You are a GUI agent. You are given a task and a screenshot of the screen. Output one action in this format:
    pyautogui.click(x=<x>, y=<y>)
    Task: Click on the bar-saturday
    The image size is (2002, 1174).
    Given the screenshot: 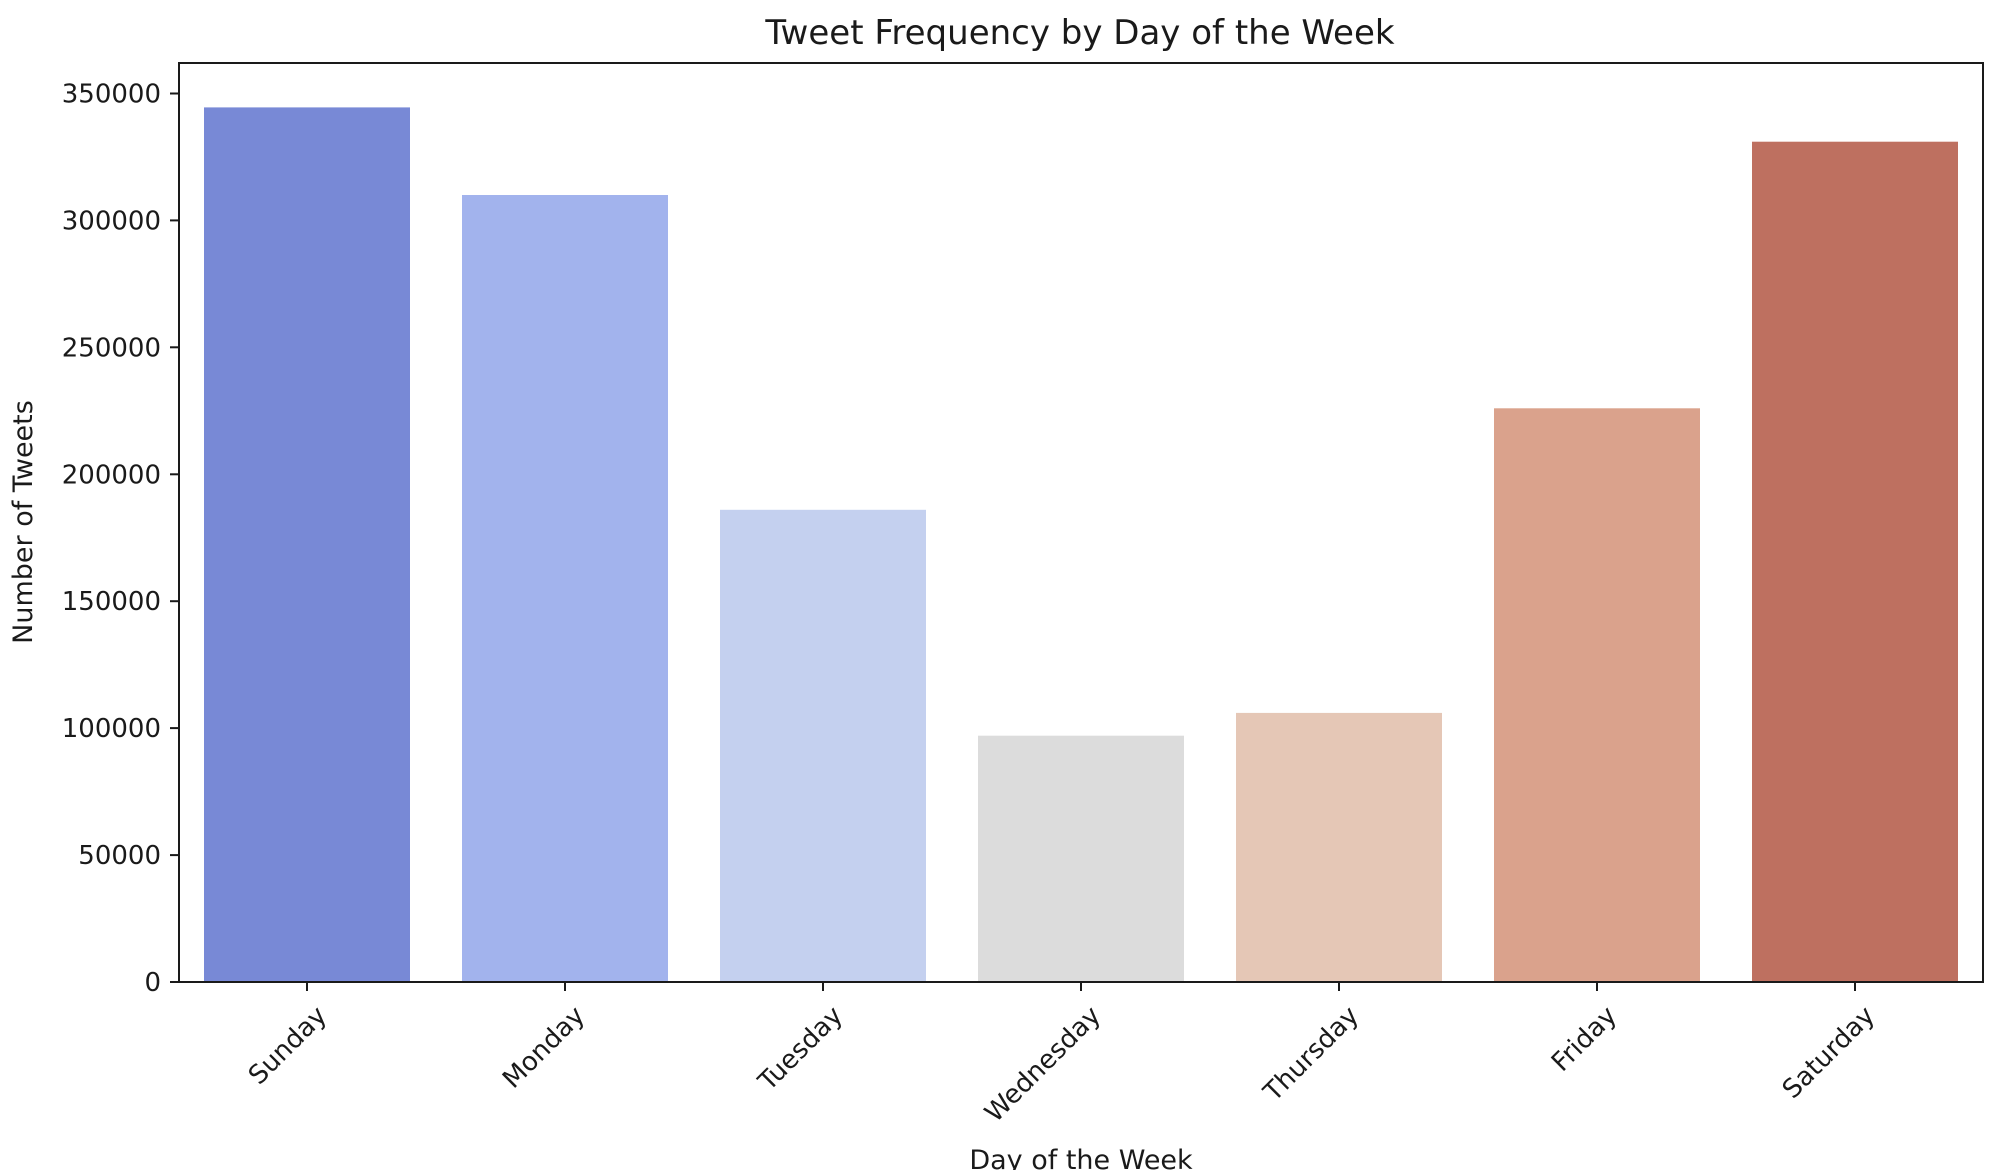 What is the action you would take?
    pyautogui.click(x=1855, y=561)
    